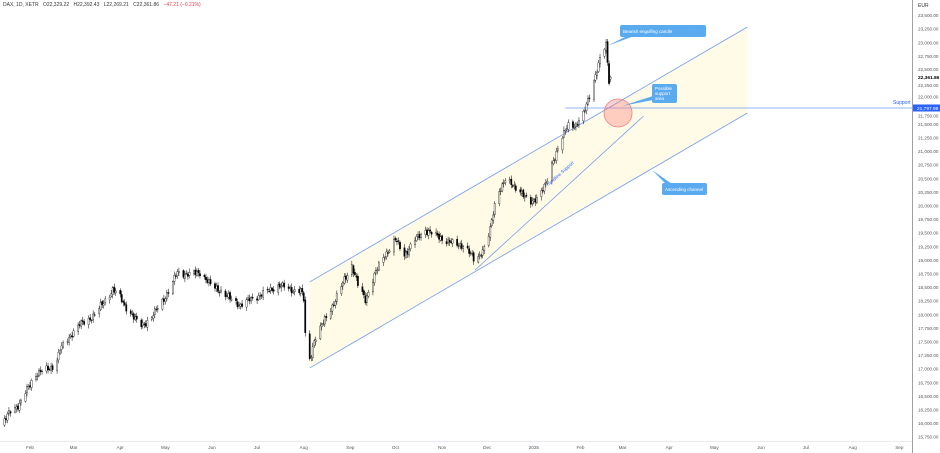 The image size is (940, 453). I want to click on price-tick-label: 20,250.00, so click(928, 192).